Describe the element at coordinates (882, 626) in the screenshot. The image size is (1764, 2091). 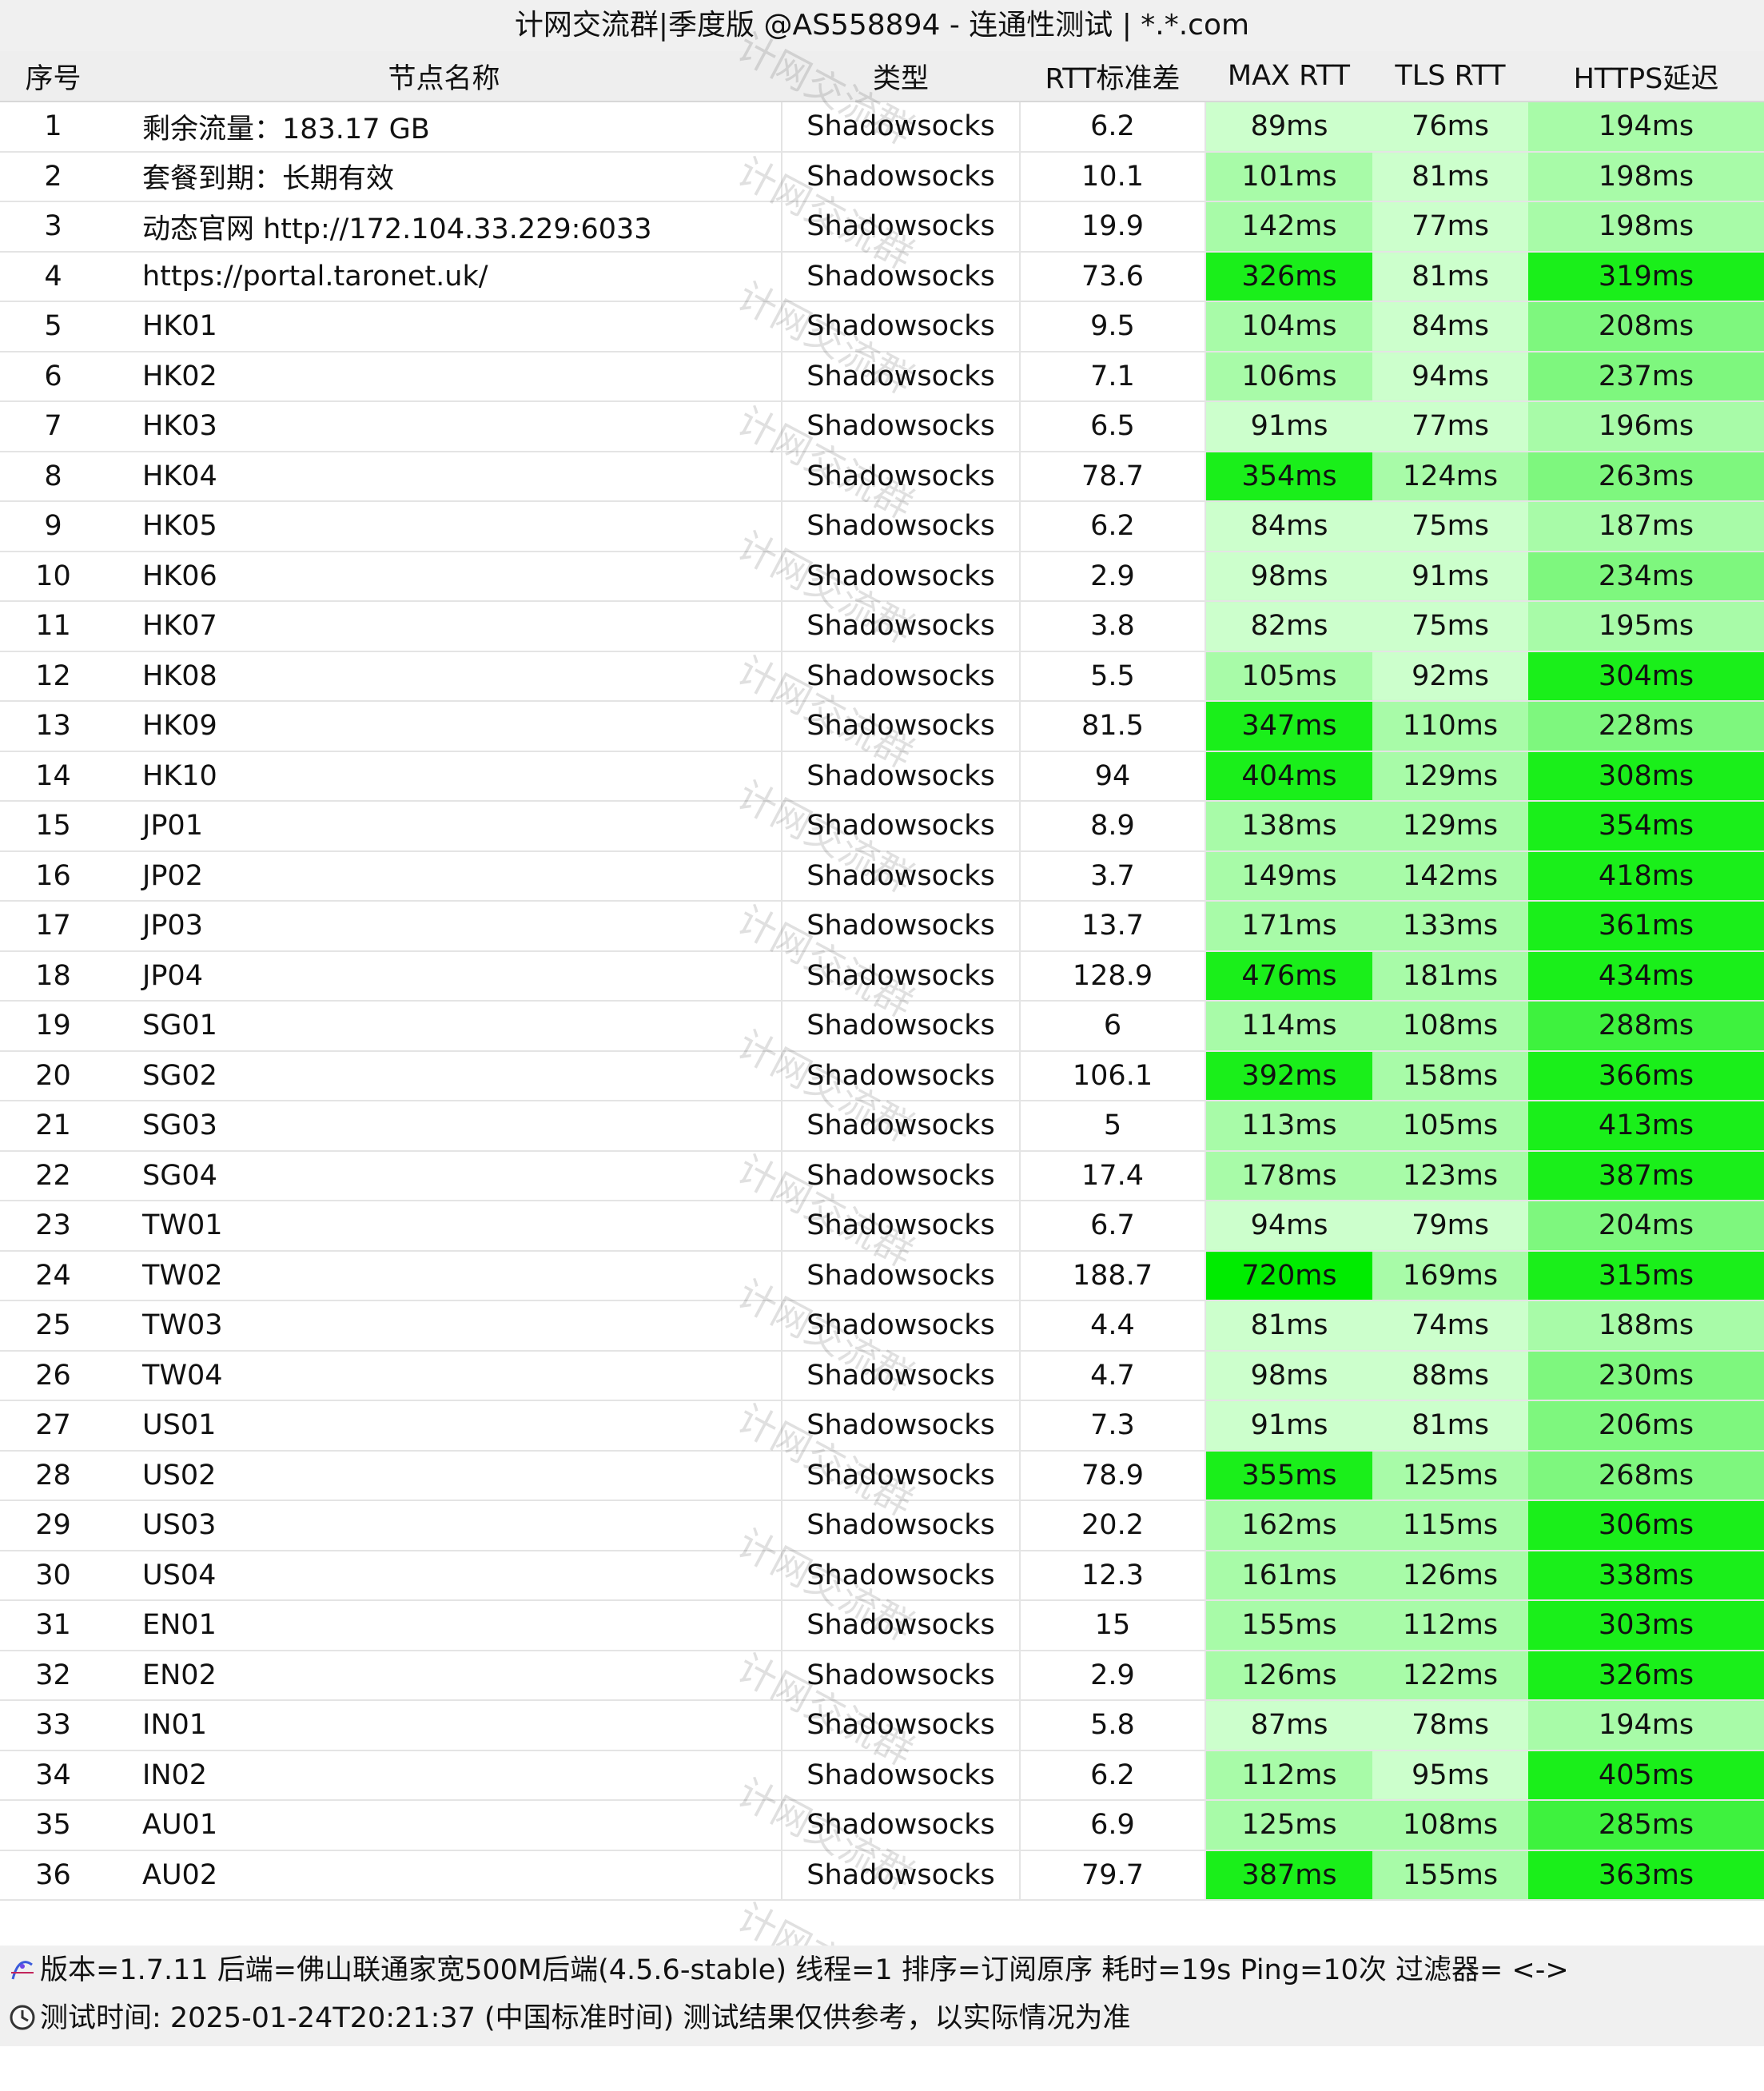
I see `table-row: 11 HK07 Shadowsocks 3.8 82ms 75ms 195ms` at that location.